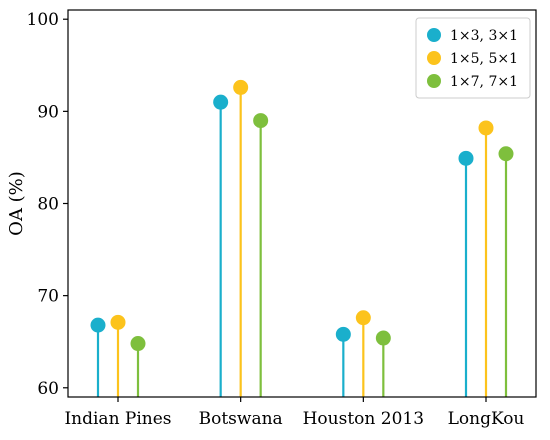 The width and height of the screenshot is (550, 440). I want to click on legend-box, so click(473, 58).